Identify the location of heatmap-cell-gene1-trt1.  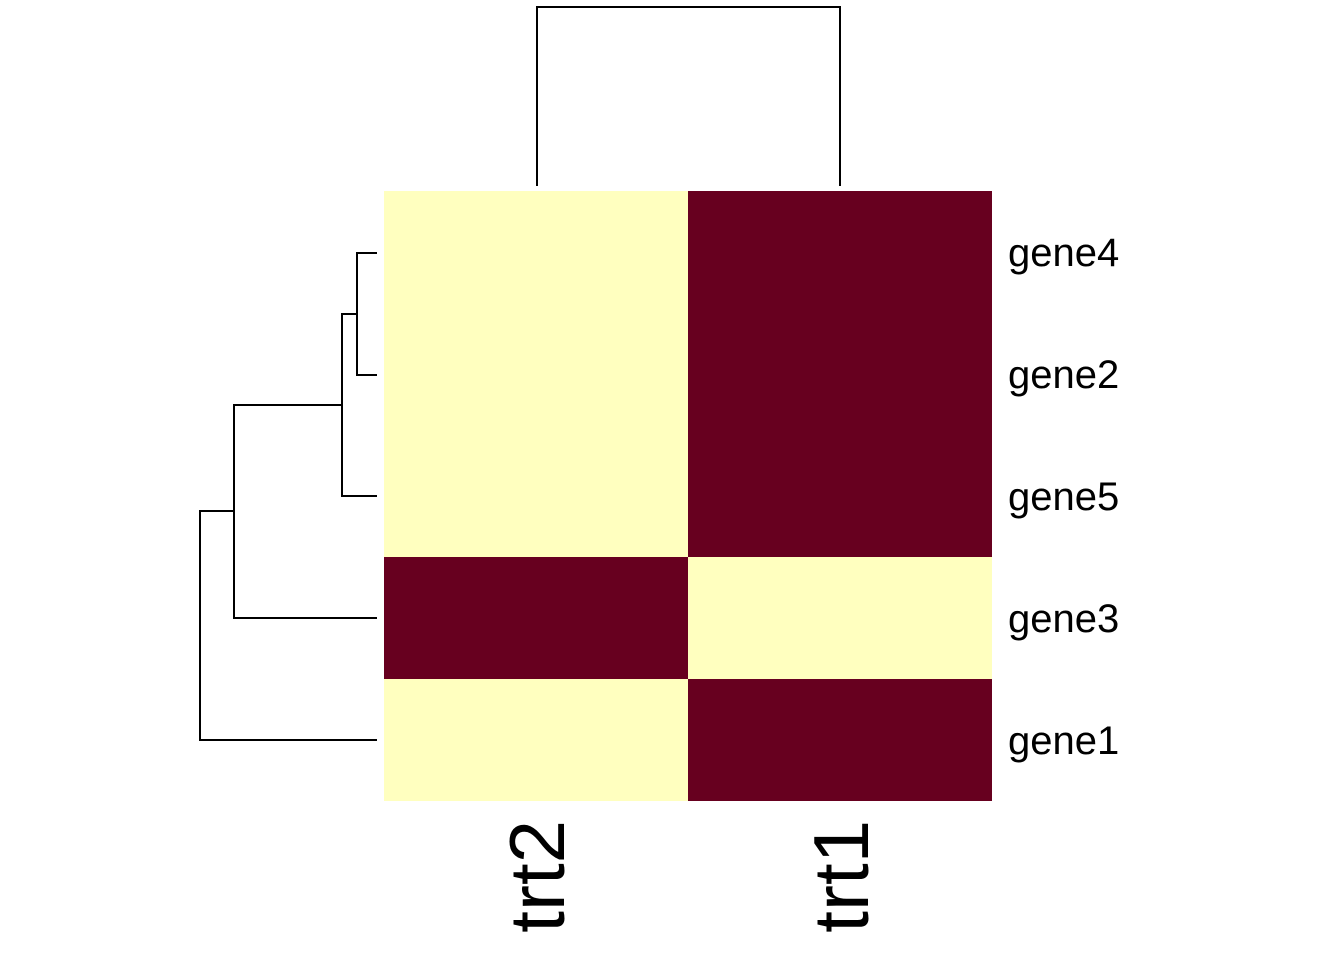
(840, 740).